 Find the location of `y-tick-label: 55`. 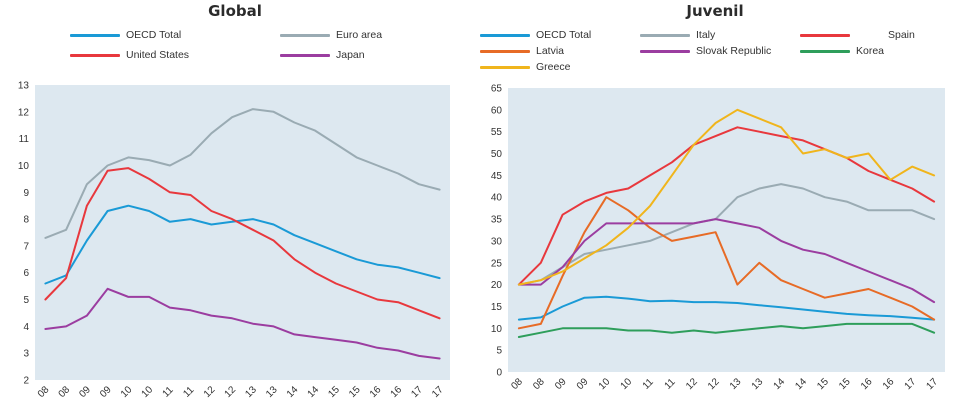

y-tick-label: 55 is located at coordinates (497, 132).